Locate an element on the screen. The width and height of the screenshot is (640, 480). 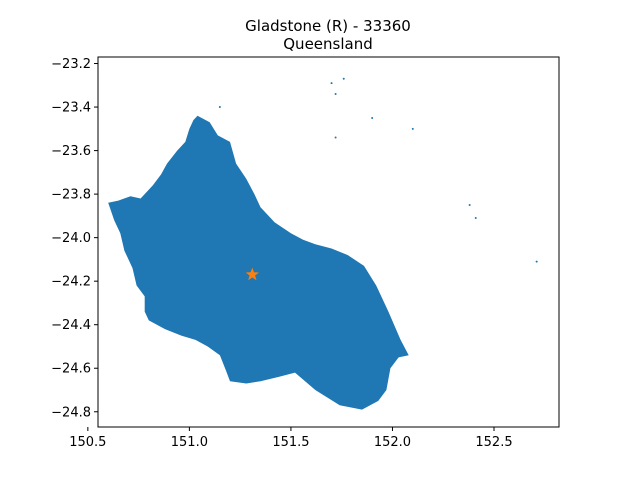
x-tick-label: 152.5 is located at coordinates (493, 442).